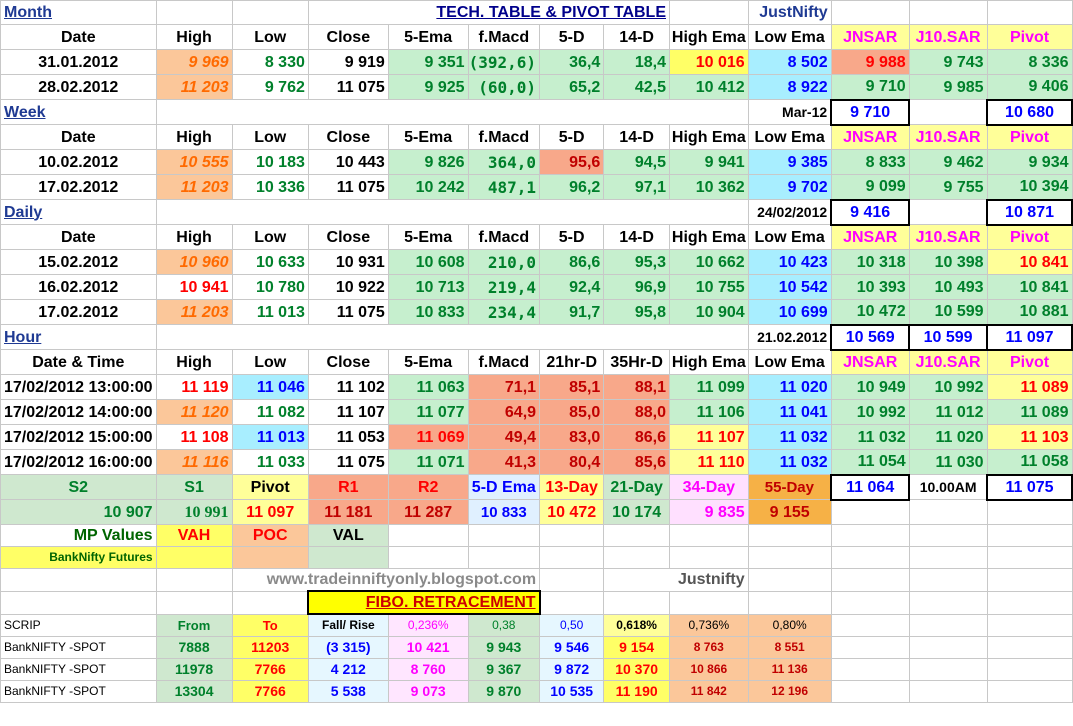 Image resolution: width=1073 pixels, height=726 pixels. Describe the element at coordinates (709, 669) in the screenshot. I see `cell-value: 10 866` at that location.